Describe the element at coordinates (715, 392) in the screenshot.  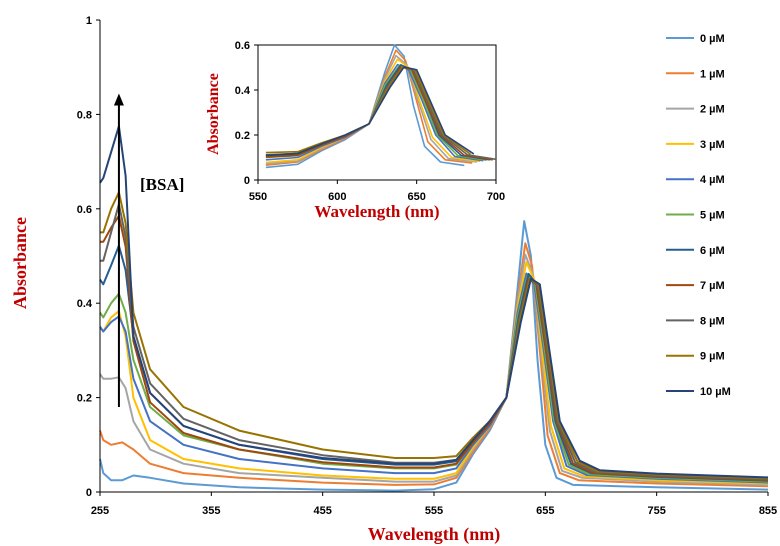
I see `legend-label-10: 10 µM` at that location.